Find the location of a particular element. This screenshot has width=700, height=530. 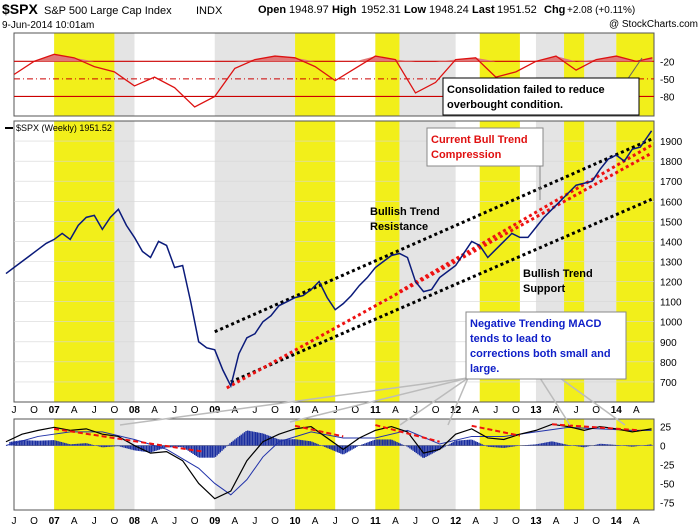

price-tick-label: 700 is located at coordinates (668, 383).